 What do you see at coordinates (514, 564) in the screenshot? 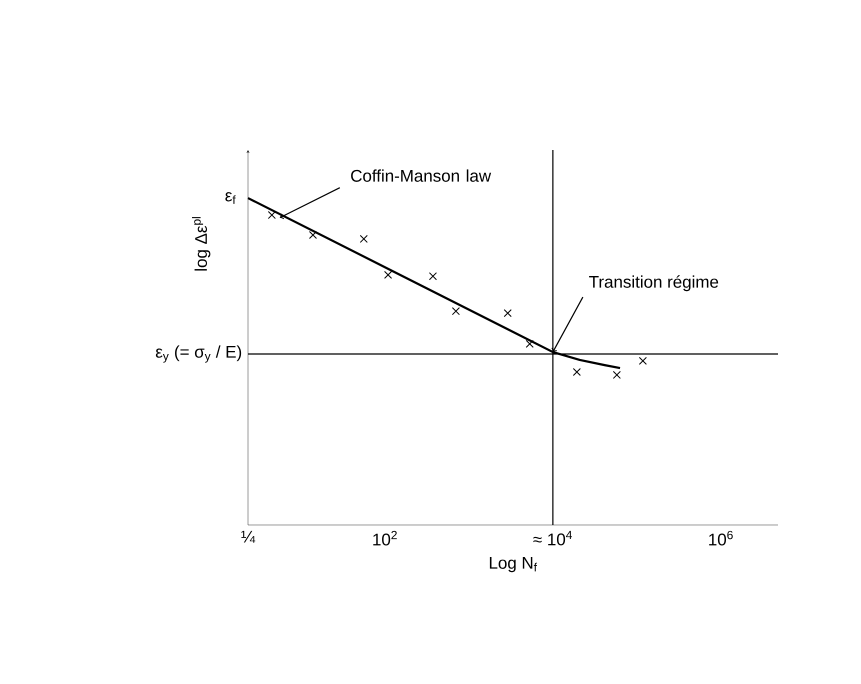
I see `x-axis-title: Log N$_{f}$` at bounding box center [514, 564].